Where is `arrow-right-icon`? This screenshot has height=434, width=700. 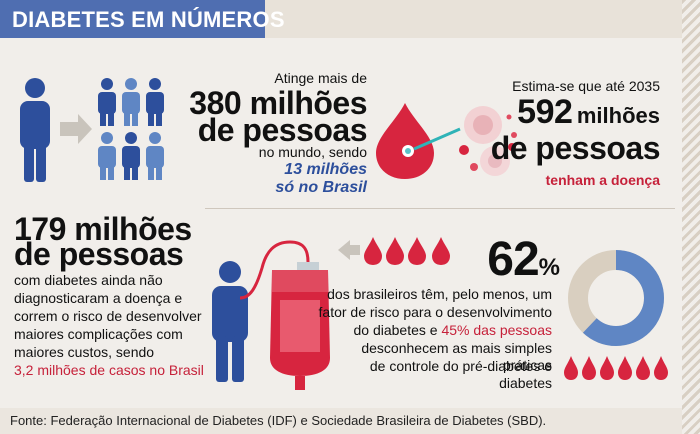
arrow-right-icon is located at coordinates (76, 129).